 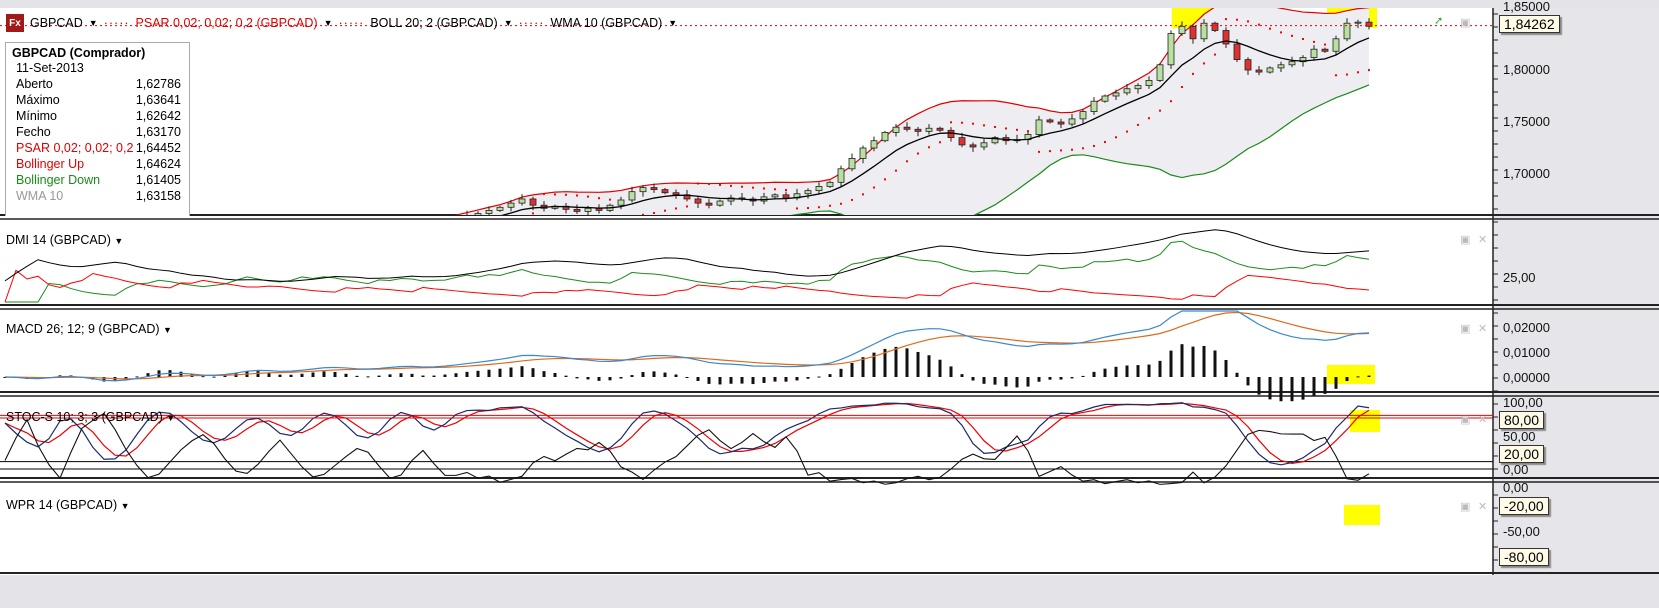 I want to click on adx-line, so click(x=687, y=255).